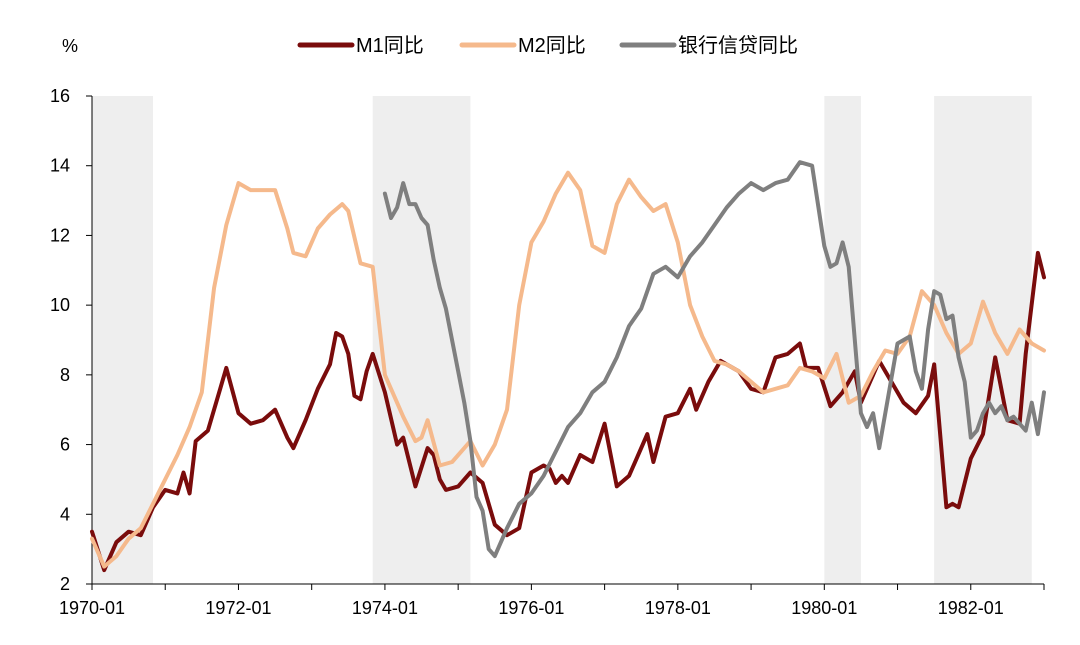  I want to click on legend-label-2: M2同比, so click(552, 45).